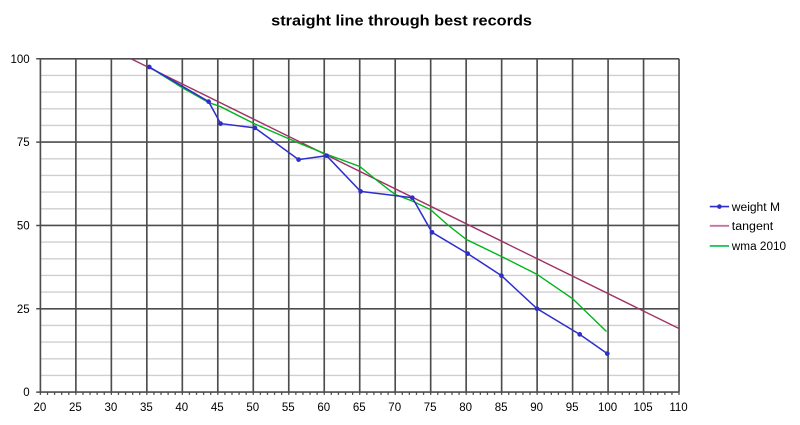 The height and width of the screenshot is (425, 800). I want to click on svg-text: 70, so click(394, 408).